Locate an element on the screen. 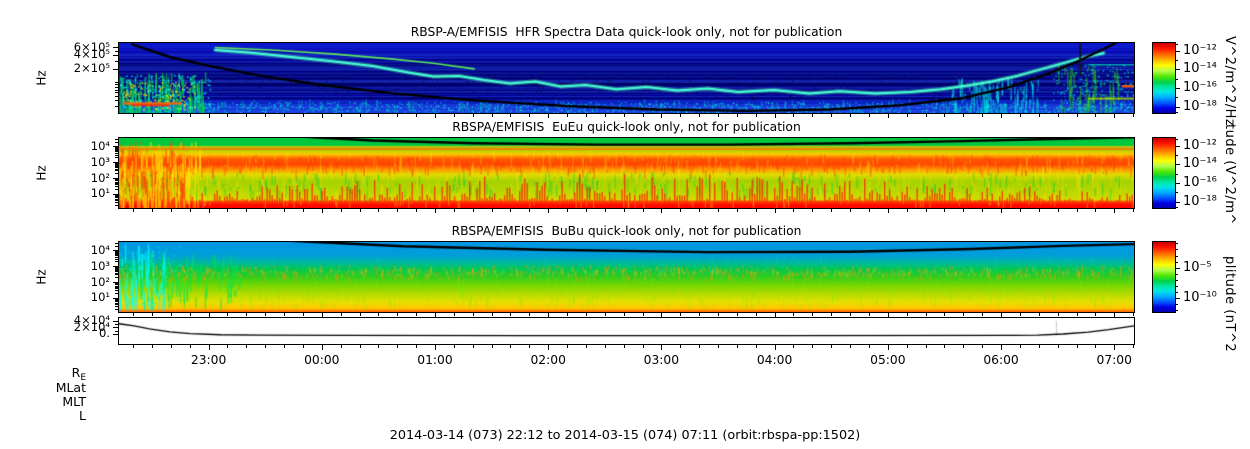 This screenshot has height=449, width=1250. colorbar-unit-label-bubu: plitude (nT^2 is located at coordinates (1229, 304).